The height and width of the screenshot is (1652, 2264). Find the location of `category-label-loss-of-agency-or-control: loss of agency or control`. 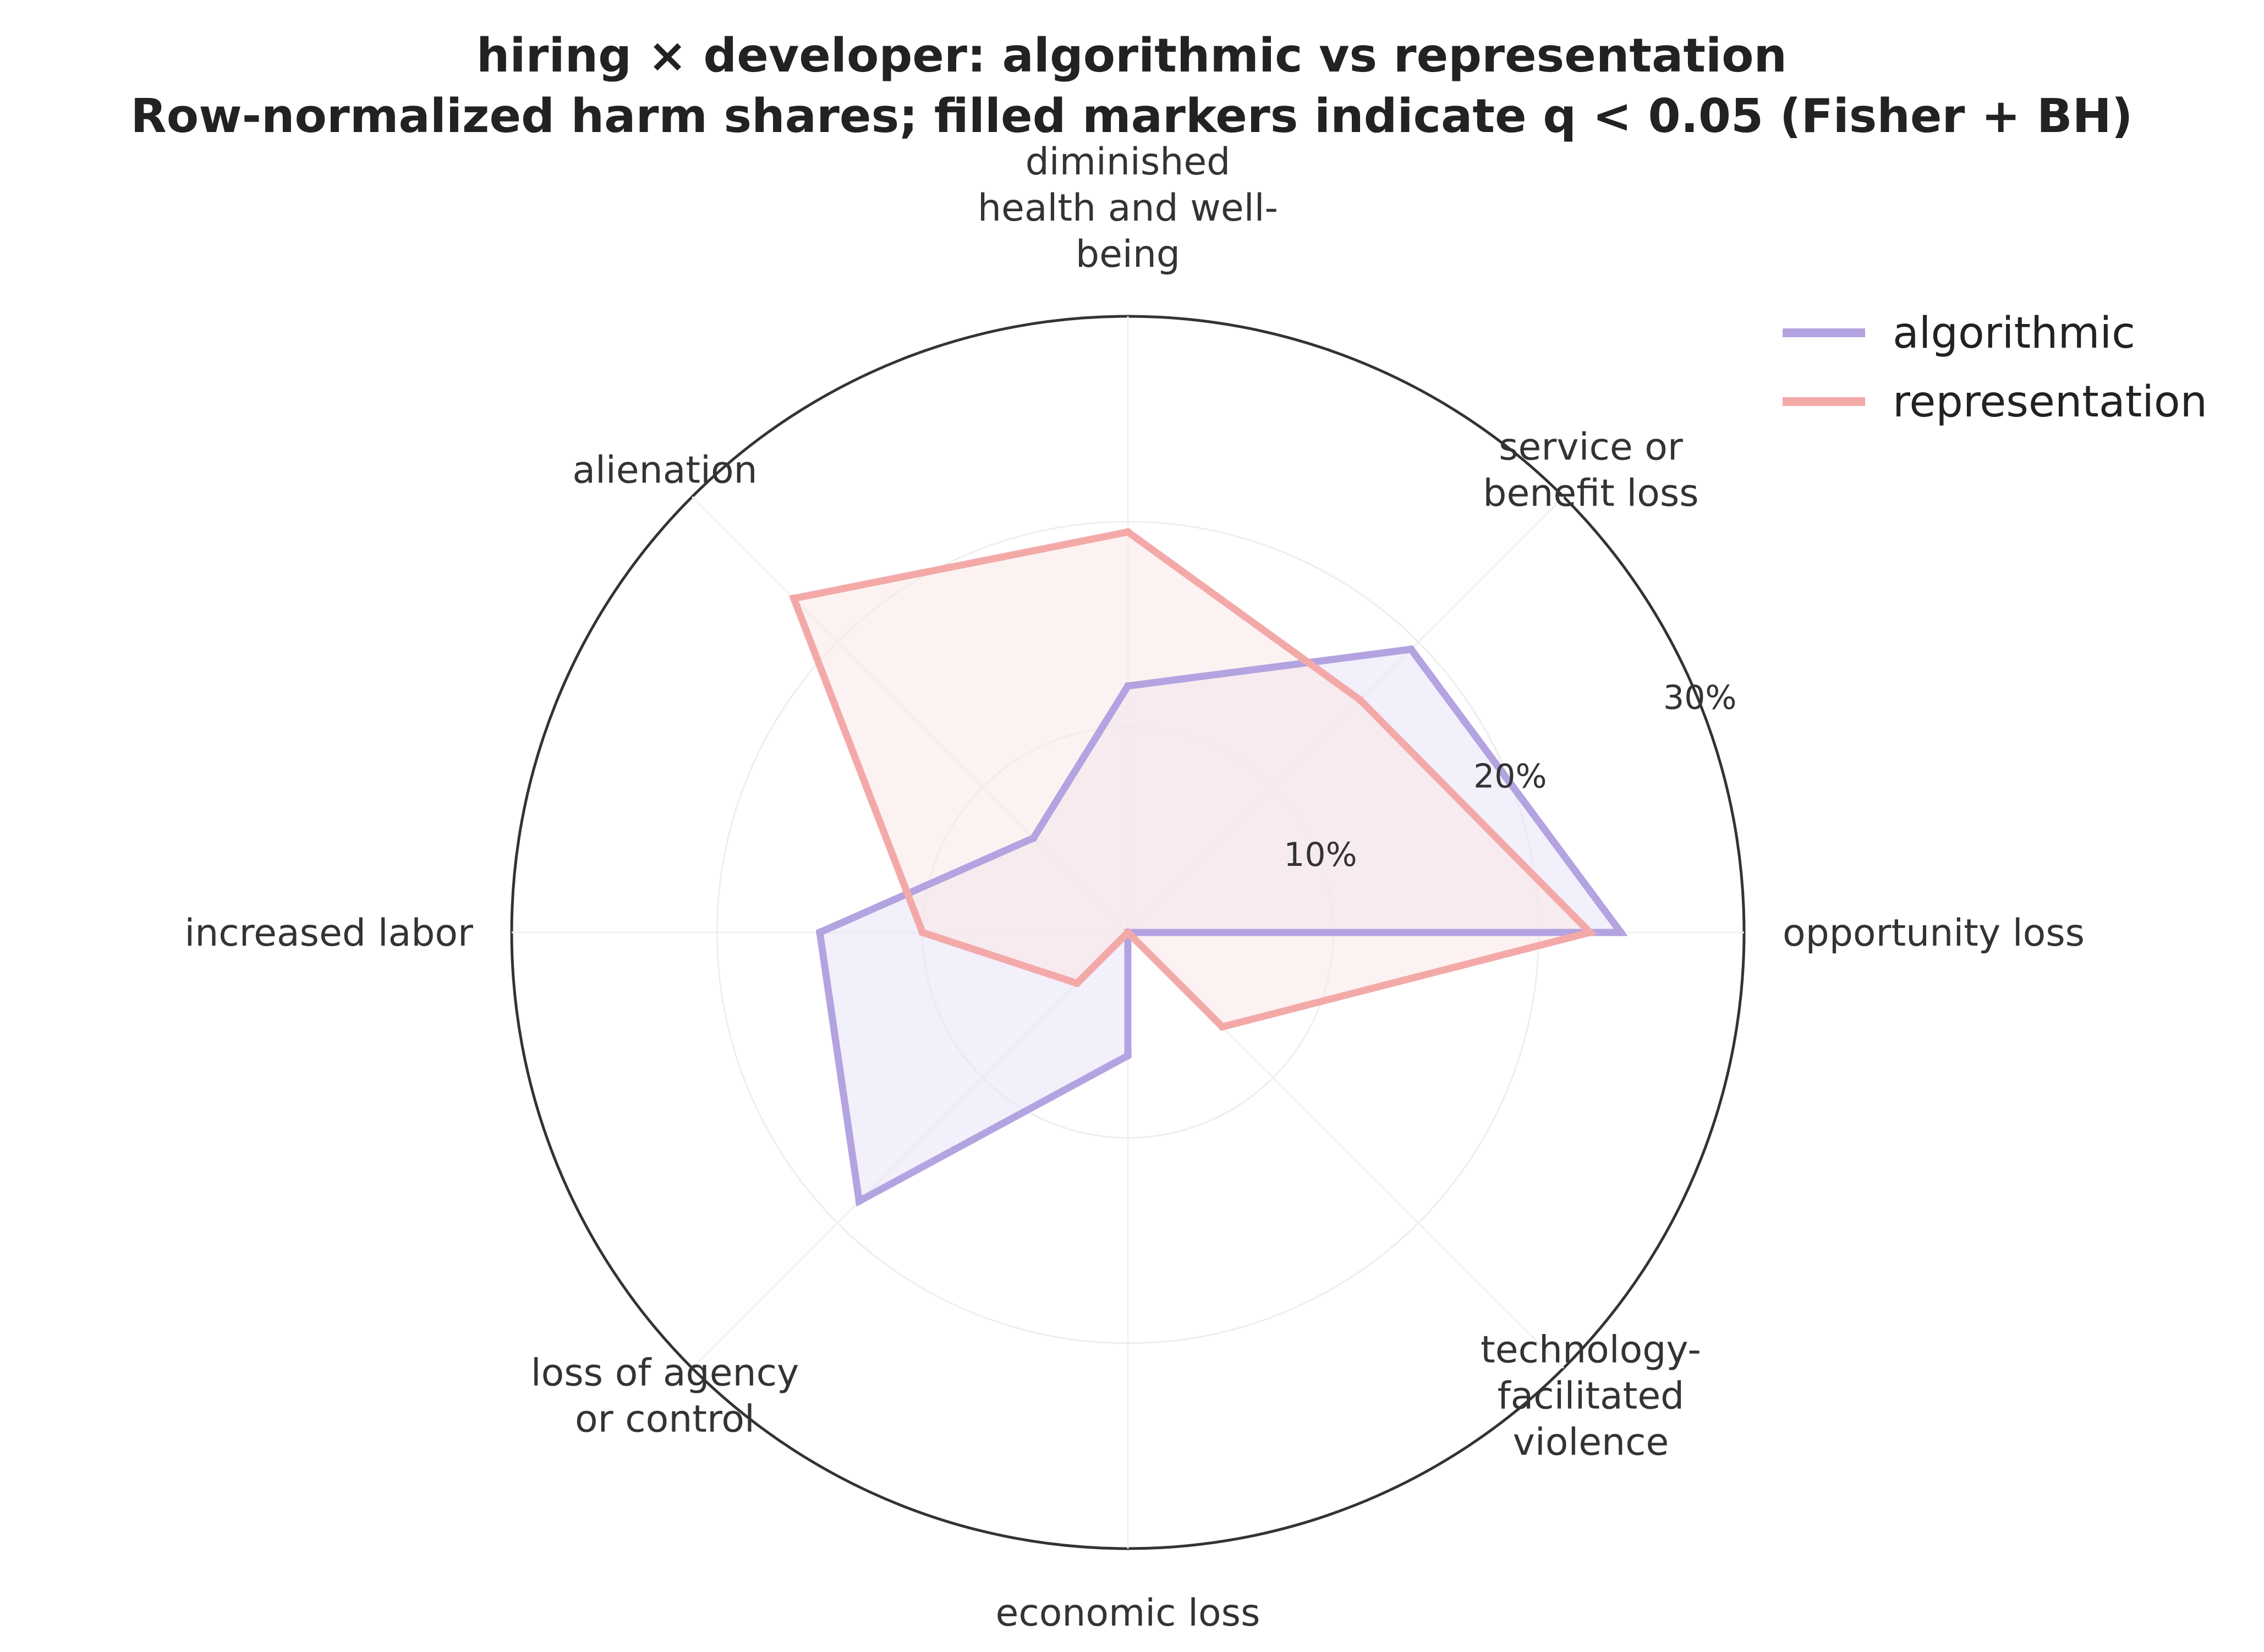

category-label-loss-of-agency-or-control: loss of agency or control is located at coordinates (665, 1396).